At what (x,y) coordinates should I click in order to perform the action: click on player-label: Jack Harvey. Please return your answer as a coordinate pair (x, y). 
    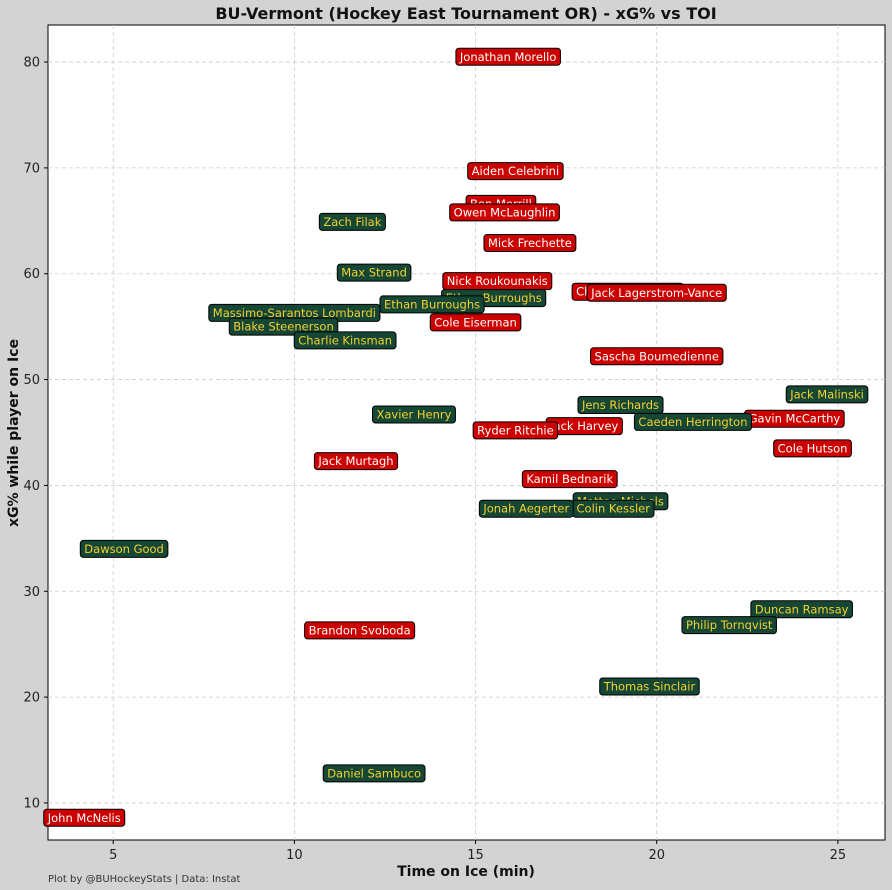
    Looking at the image, I should click on (583, 426).